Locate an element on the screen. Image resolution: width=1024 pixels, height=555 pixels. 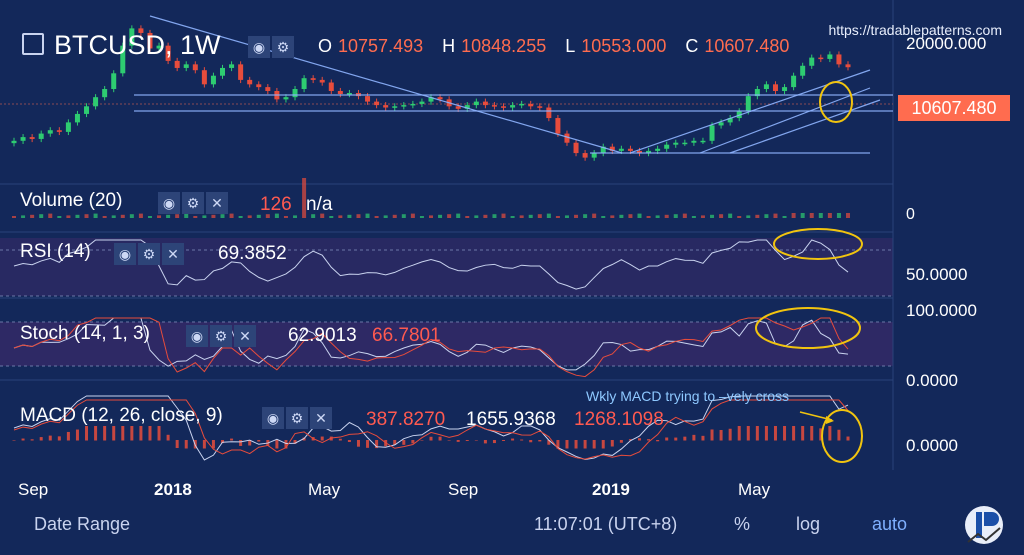
date-range-button: Date Range is located at coordinates (82, 524).